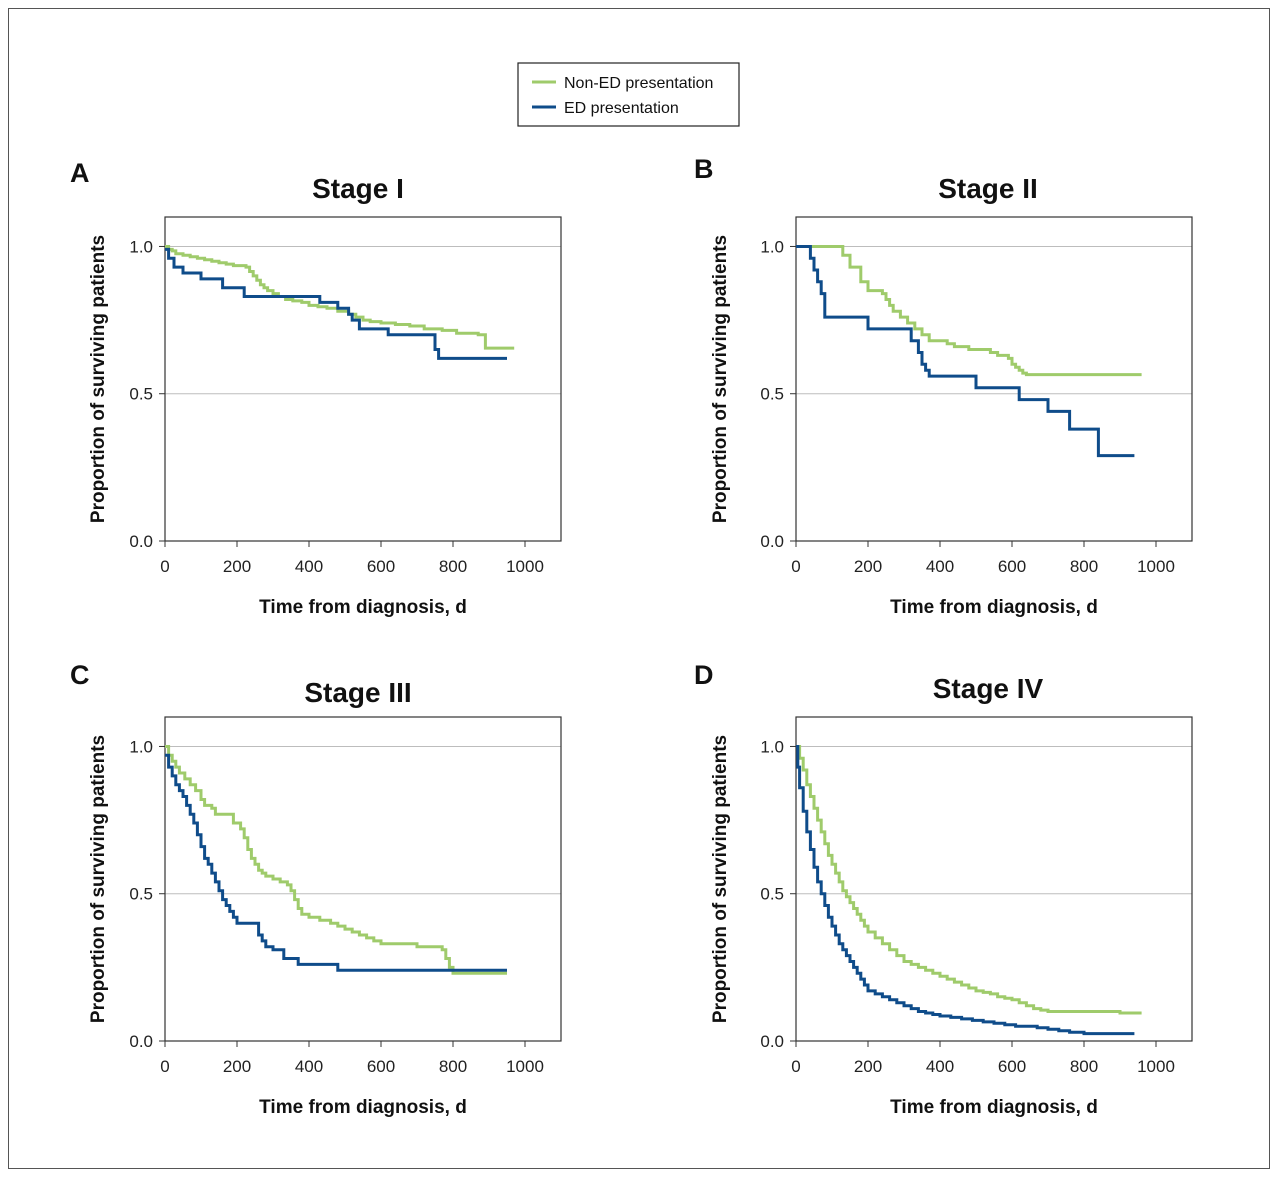 This screenshot has height=1178, width=1280. What do you see at coordinates (704, 675) in the screenshot?
I see `panel-letter: D` at bounding box center [704, 675].